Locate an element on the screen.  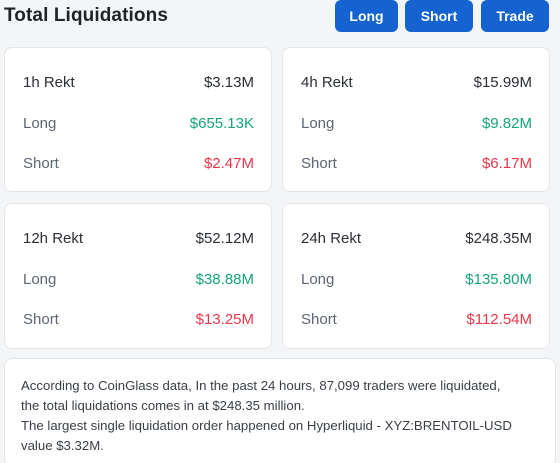
trade-button: Trade is located at coordinates (515, 16).